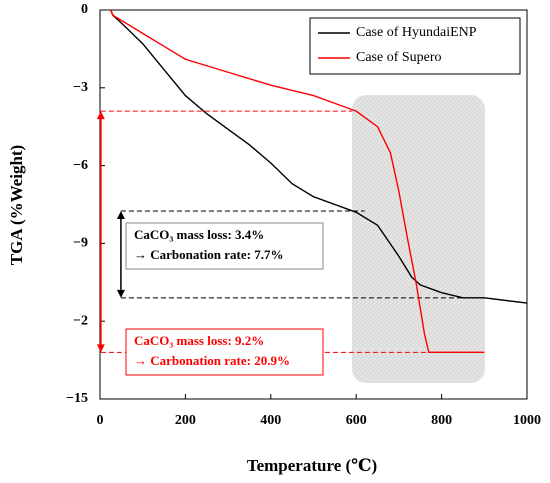 The image size is (550, 483). What do you see at coordinates (415, 46) in the screenshot?
I see `legend-box` at bounding box center [415, 46].